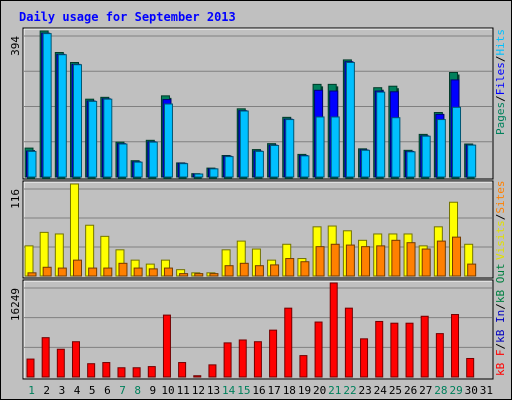  Describe the element at coordinates (107, 390) in the screenshot. I see `x-tick-6: 6` at that location.